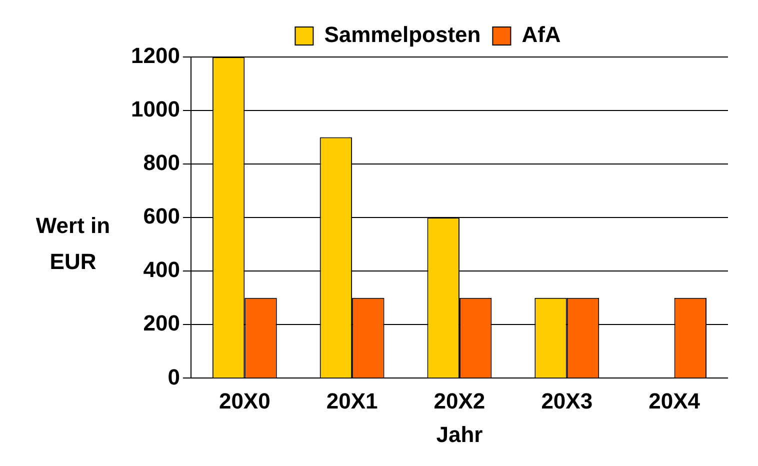 The width and height of the screenshot is (758, 466). I want to click on x-axis-title: Jahr, so click(460, 434).